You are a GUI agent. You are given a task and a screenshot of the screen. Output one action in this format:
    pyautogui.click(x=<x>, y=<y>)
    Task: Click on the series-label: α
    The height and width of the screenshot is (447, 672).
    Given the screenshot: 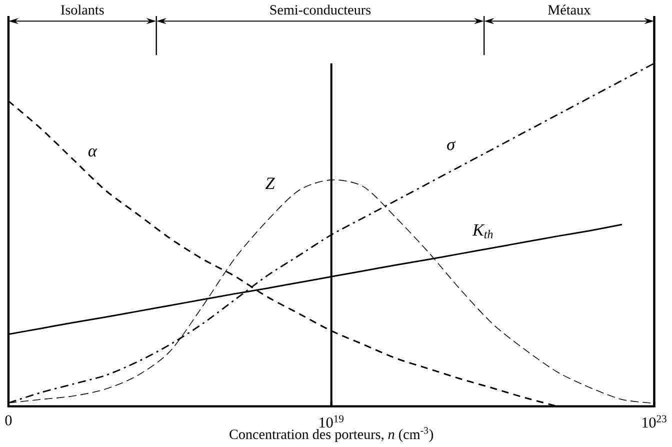 What is the action you would take?
    pyautogui.click(x=93, y=152)
    